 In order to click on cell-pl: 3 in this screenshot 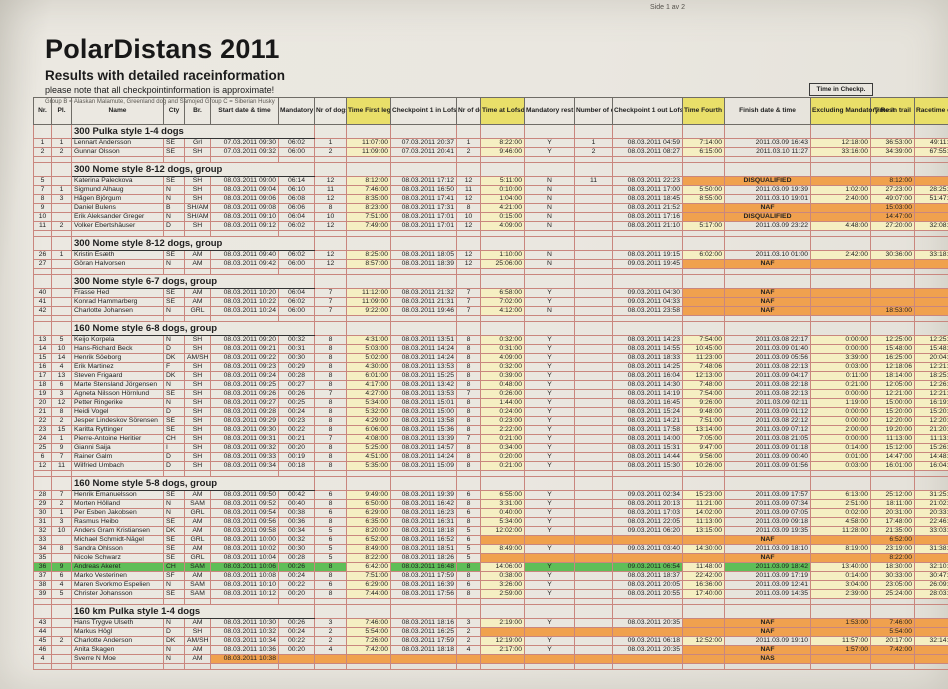, I will do `click(61, 522)`.